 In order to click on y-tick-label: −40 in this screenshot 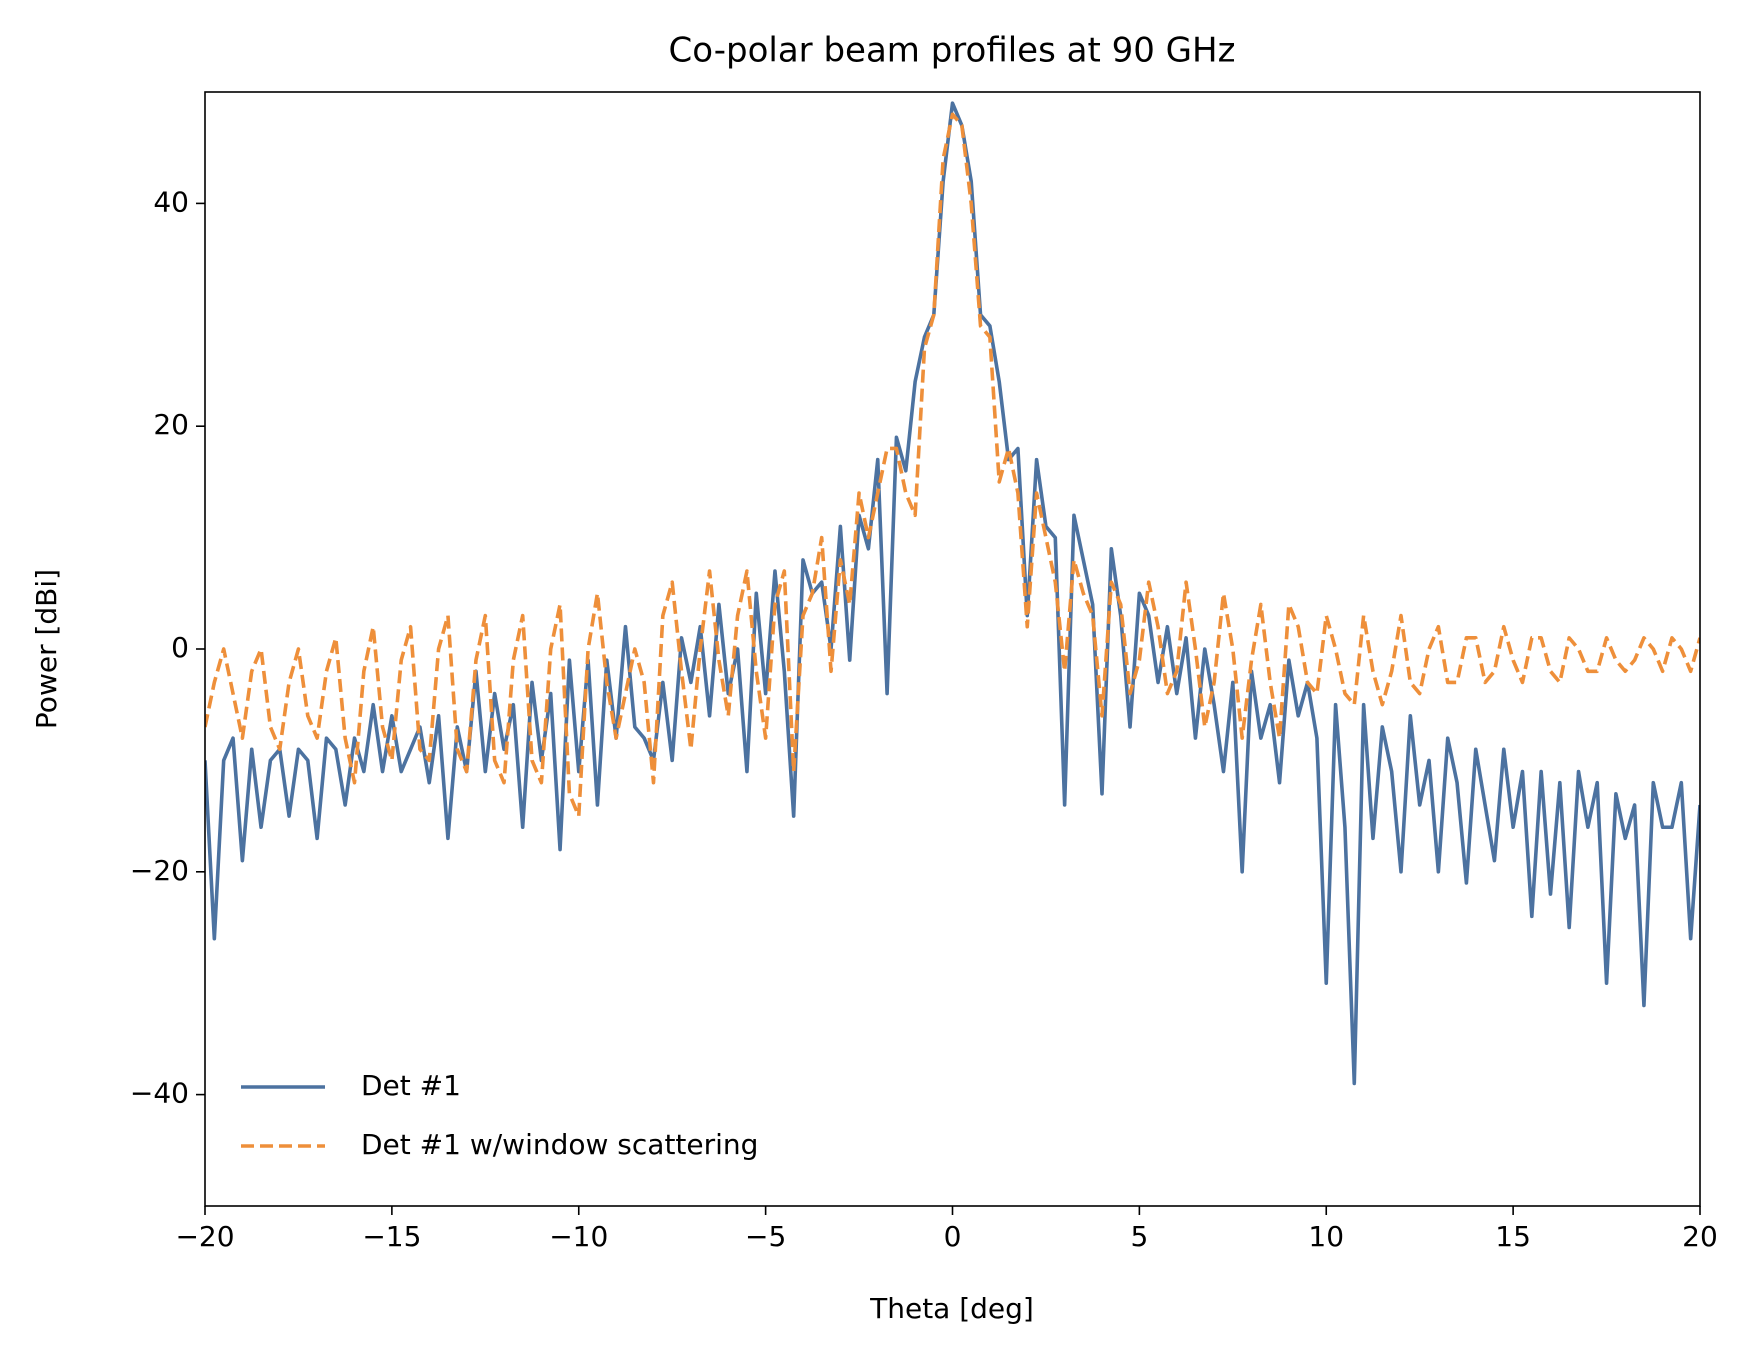, I will do `click(159, 1093)`.